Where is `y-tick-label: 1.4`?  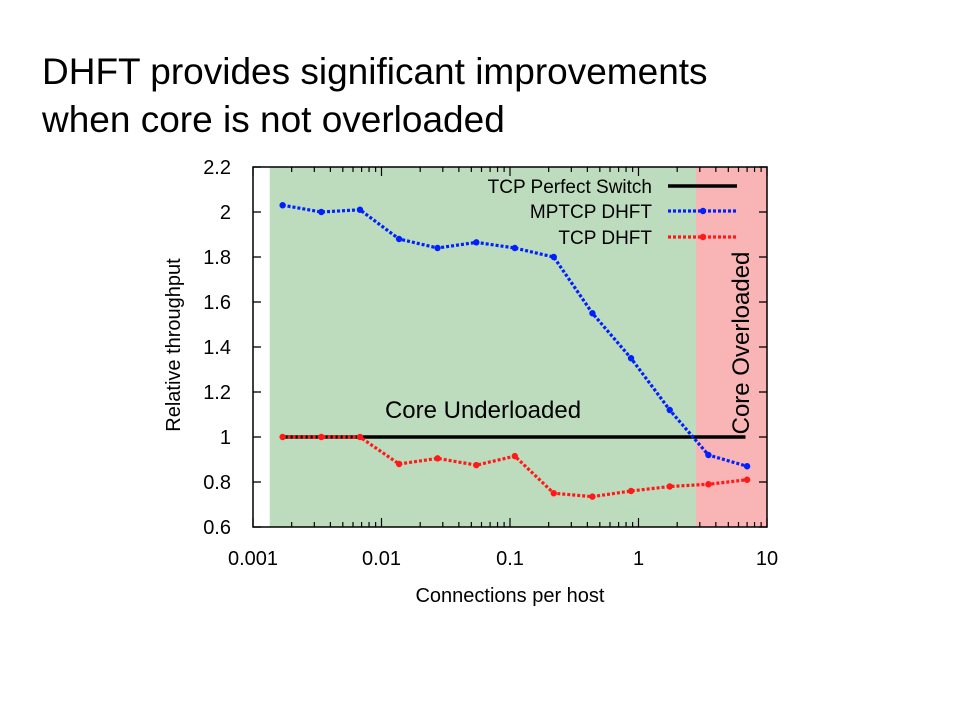
y-tick-label: 1.4 is located at coordinates (217, 348).